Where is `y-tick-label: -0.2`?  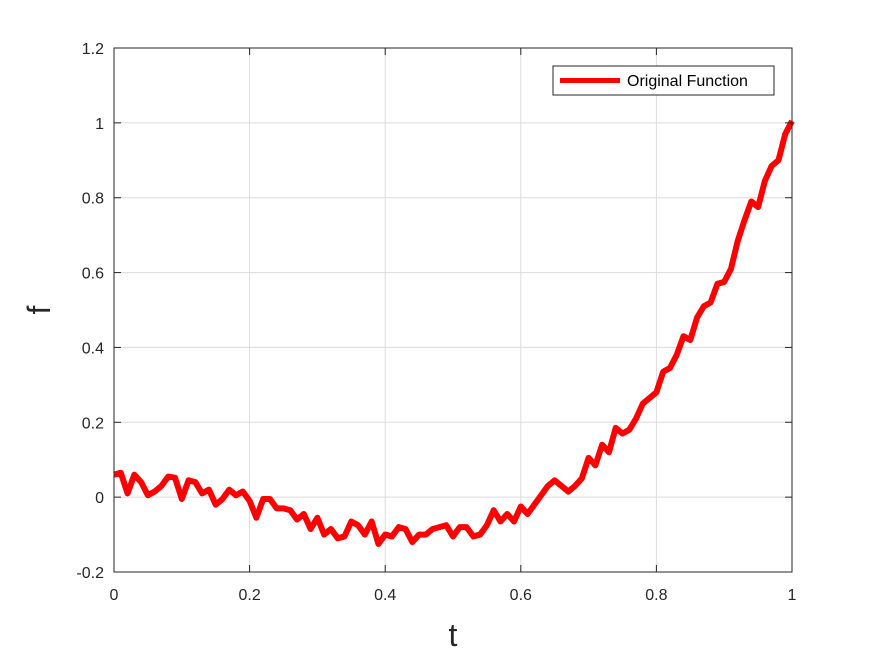 y-tick-label: -0.2 is located at coordinates (90, 573).